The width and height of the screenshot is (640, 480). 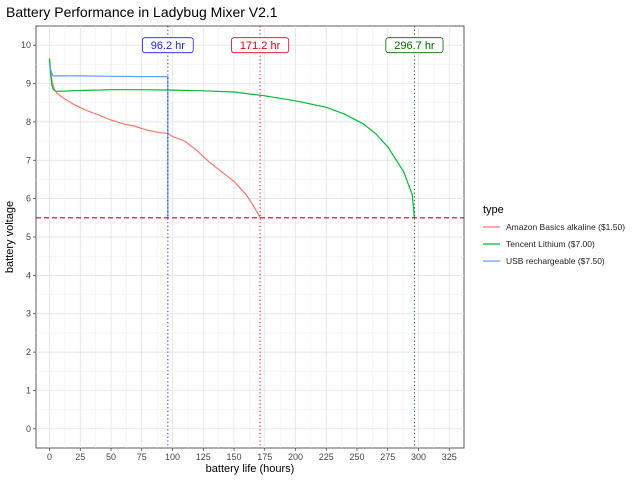 What do you see at coordinates (356, 457) in the screenshot?
I see `x-tick-label-10: 250` at bounding box center [356, 457].